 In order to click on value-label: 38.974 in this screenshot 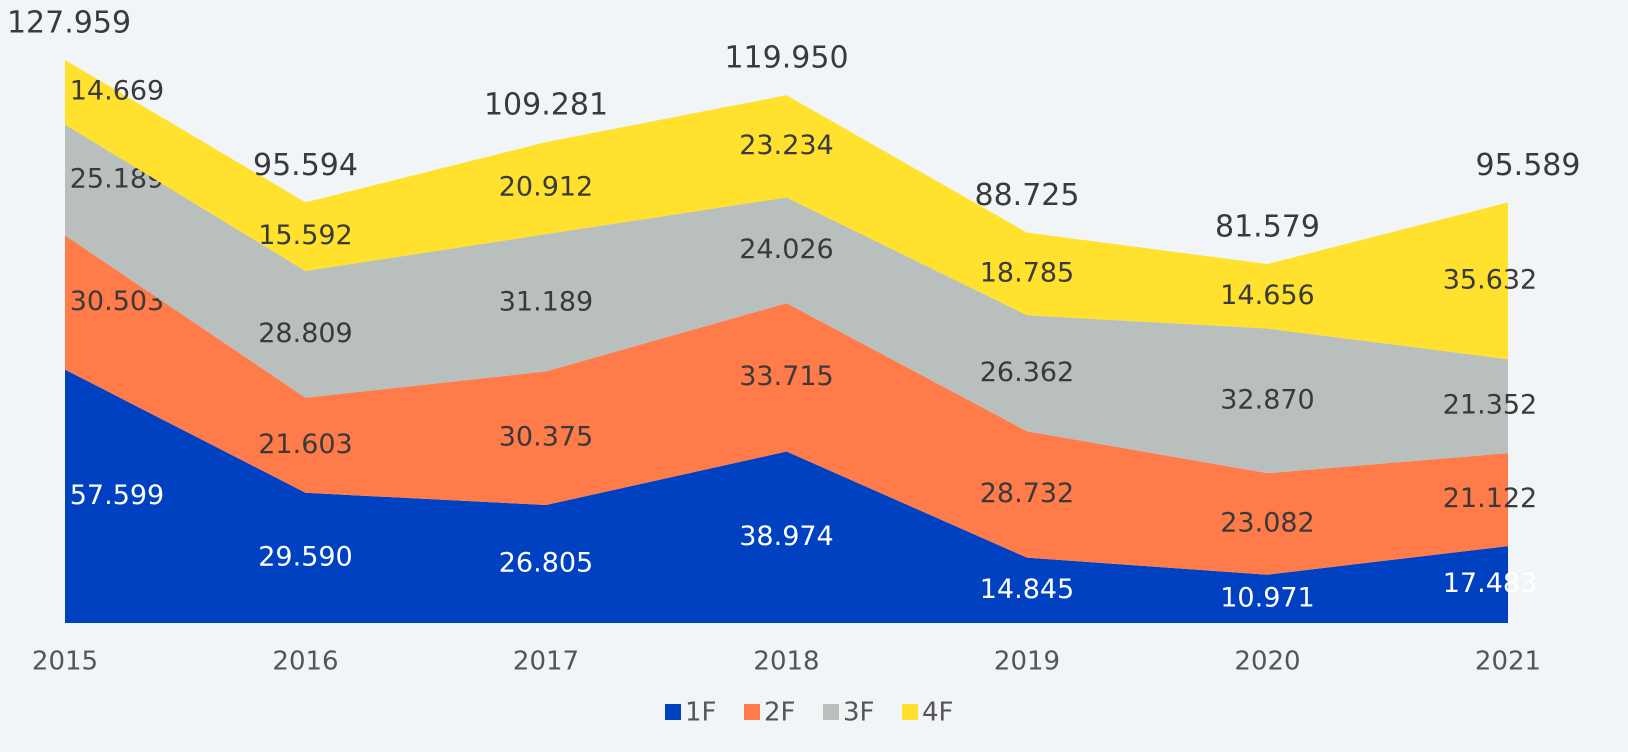, I will do `click(786, 536)`.